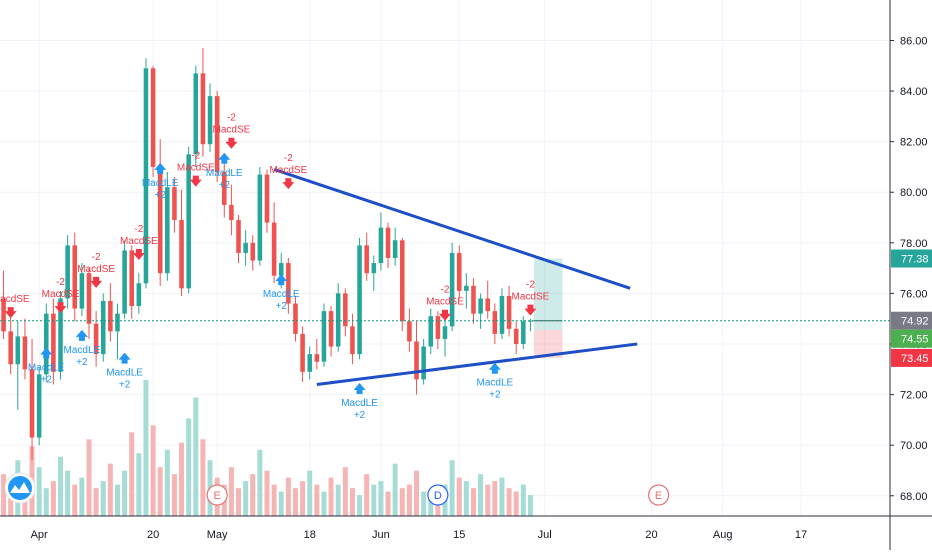 This screenshot has width=932, height=555. What do you see at coordinates (419, 535) in the screenshot?
I see `time-axis: Apr 20 May 18 Jun 15 Jul 20 Aug 17` at bounding box center [419, 535].